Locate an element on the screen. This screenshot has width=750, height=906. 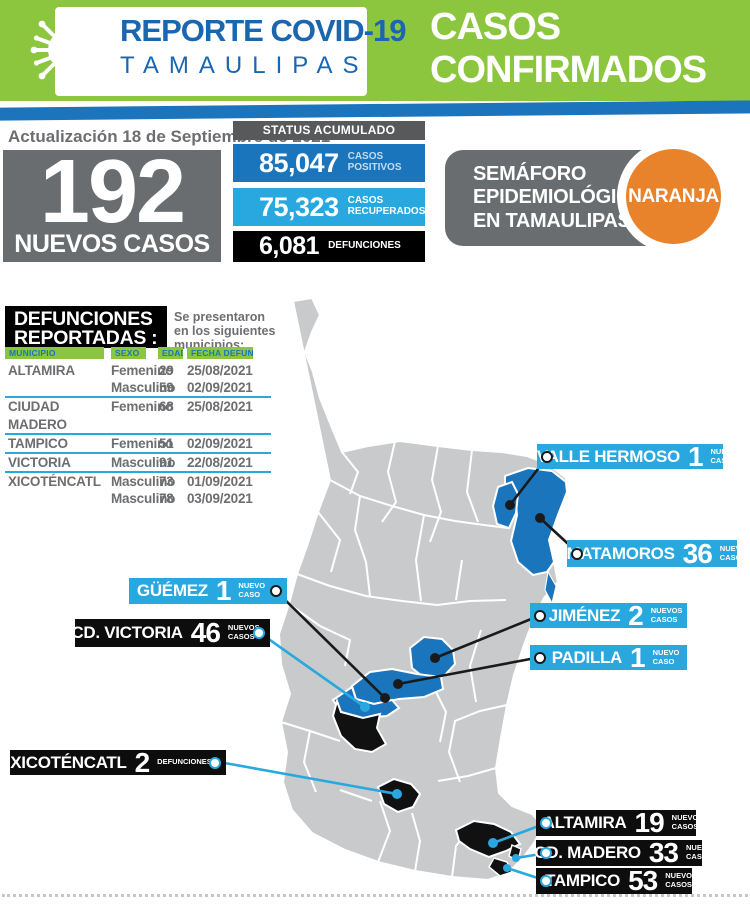
new-cases-value: 192 is located at coordinates (112, 192).